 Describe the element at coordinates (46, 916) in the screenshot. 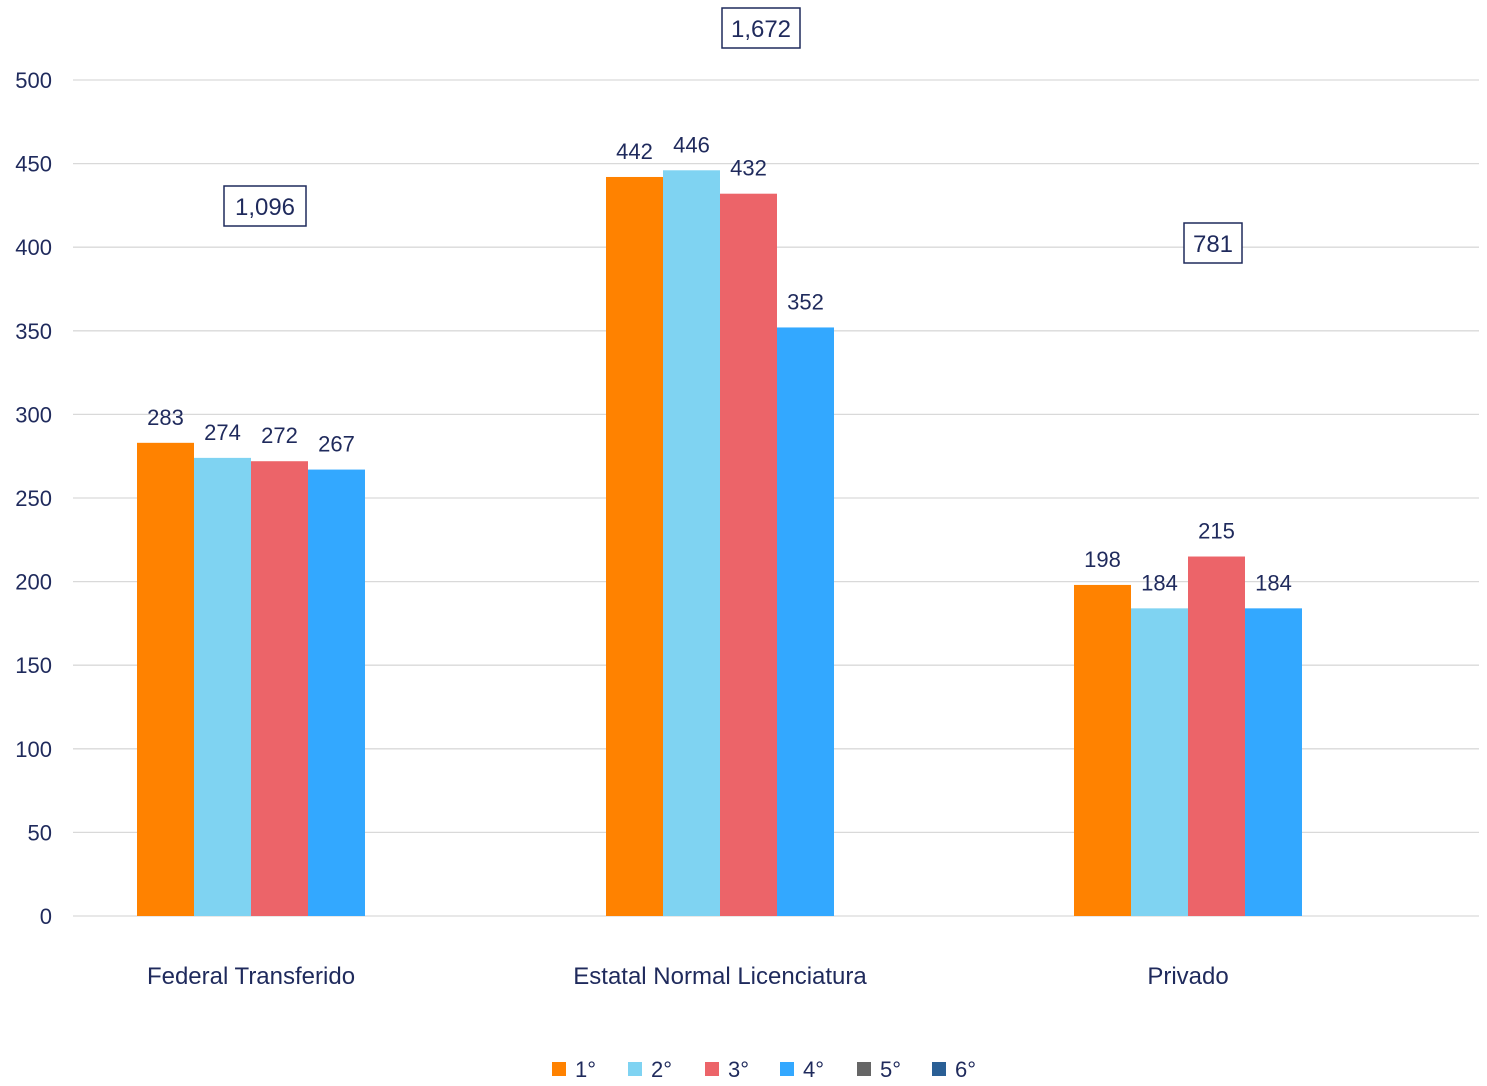

I see `y-tick-label: 0` at that location.